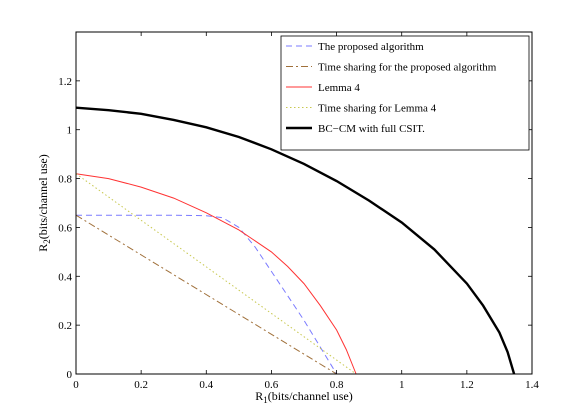 The height and width of the screenshot is (420, 581). I want to click on x-tick-label: 0.8, so click(337, 385).